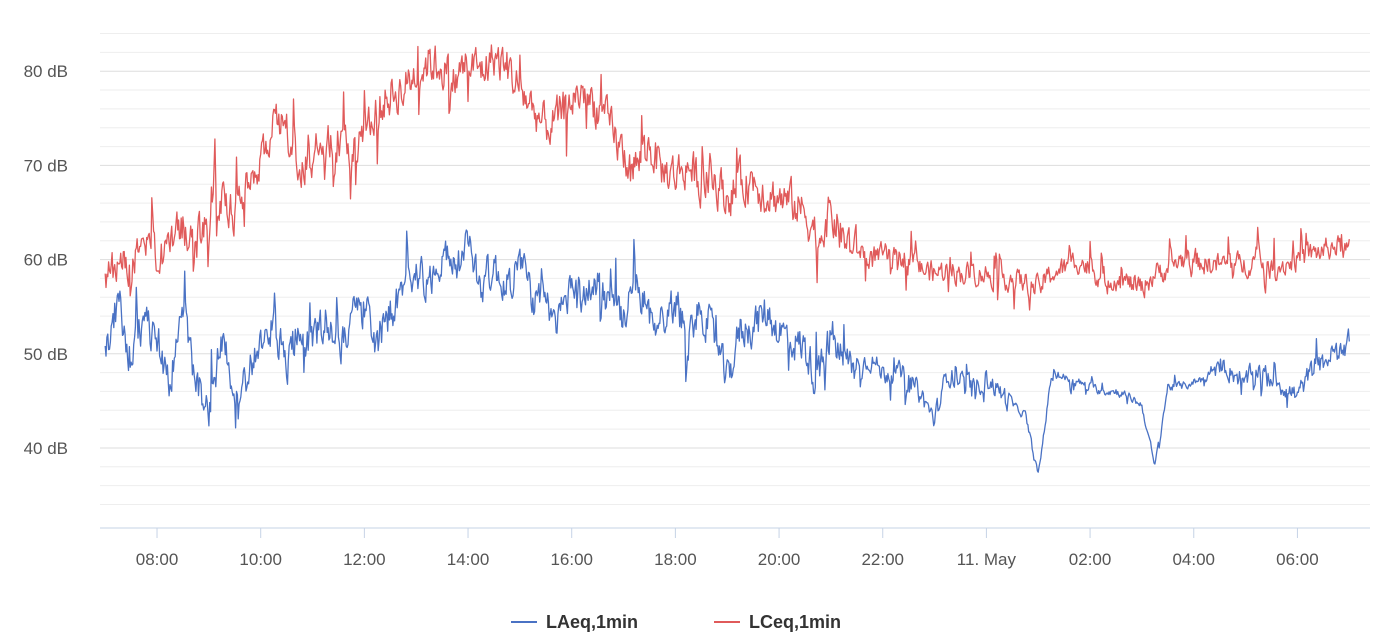 Image resolution: width=1375 pixels, height=637 pixels. Describe the element at coordinates (1193, 559) in the screenshot. I see `x-tick-label: 04:00` at that location.